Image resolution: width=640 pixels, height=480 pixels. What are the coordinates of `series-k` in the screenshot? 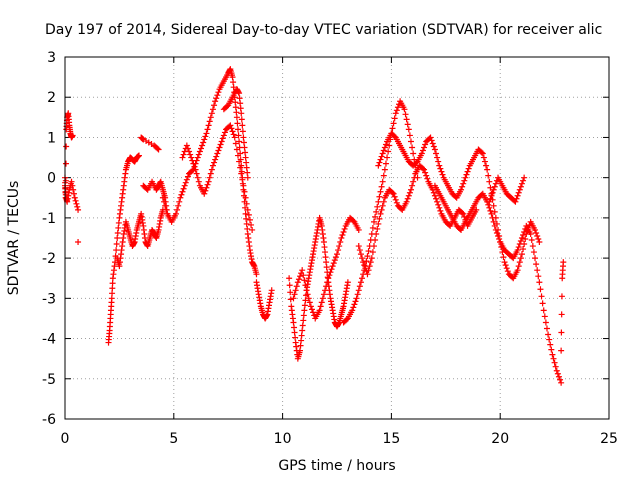 It's located at (264, 300).